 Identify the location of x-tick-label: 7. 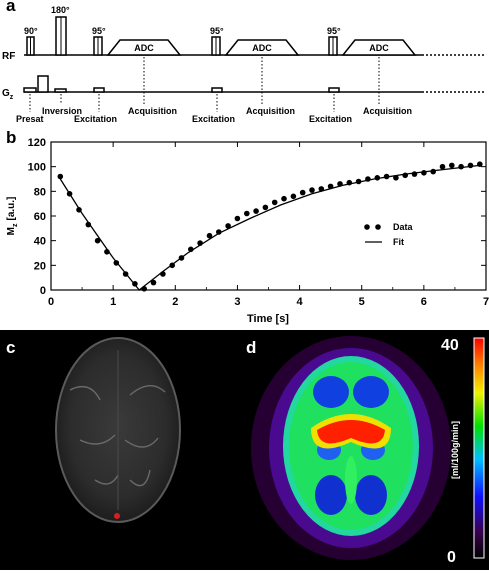
(486, 302).